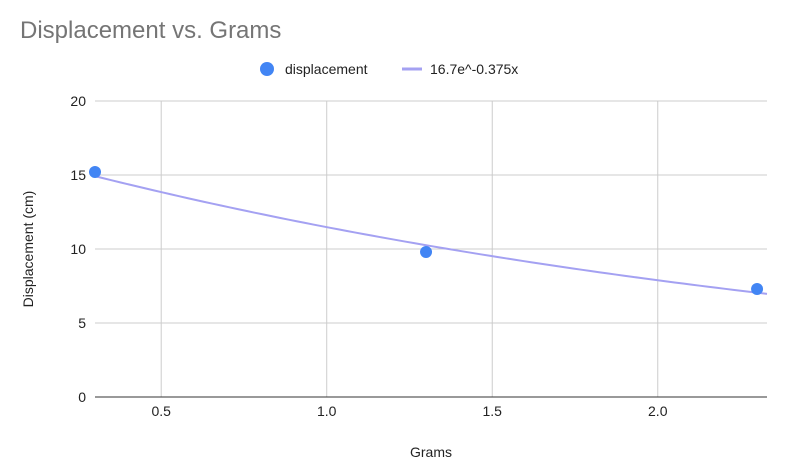 The image size is (798, 471). I want to click on y-axis-ticks: 0 5 10 15 20, so click(78, 249).